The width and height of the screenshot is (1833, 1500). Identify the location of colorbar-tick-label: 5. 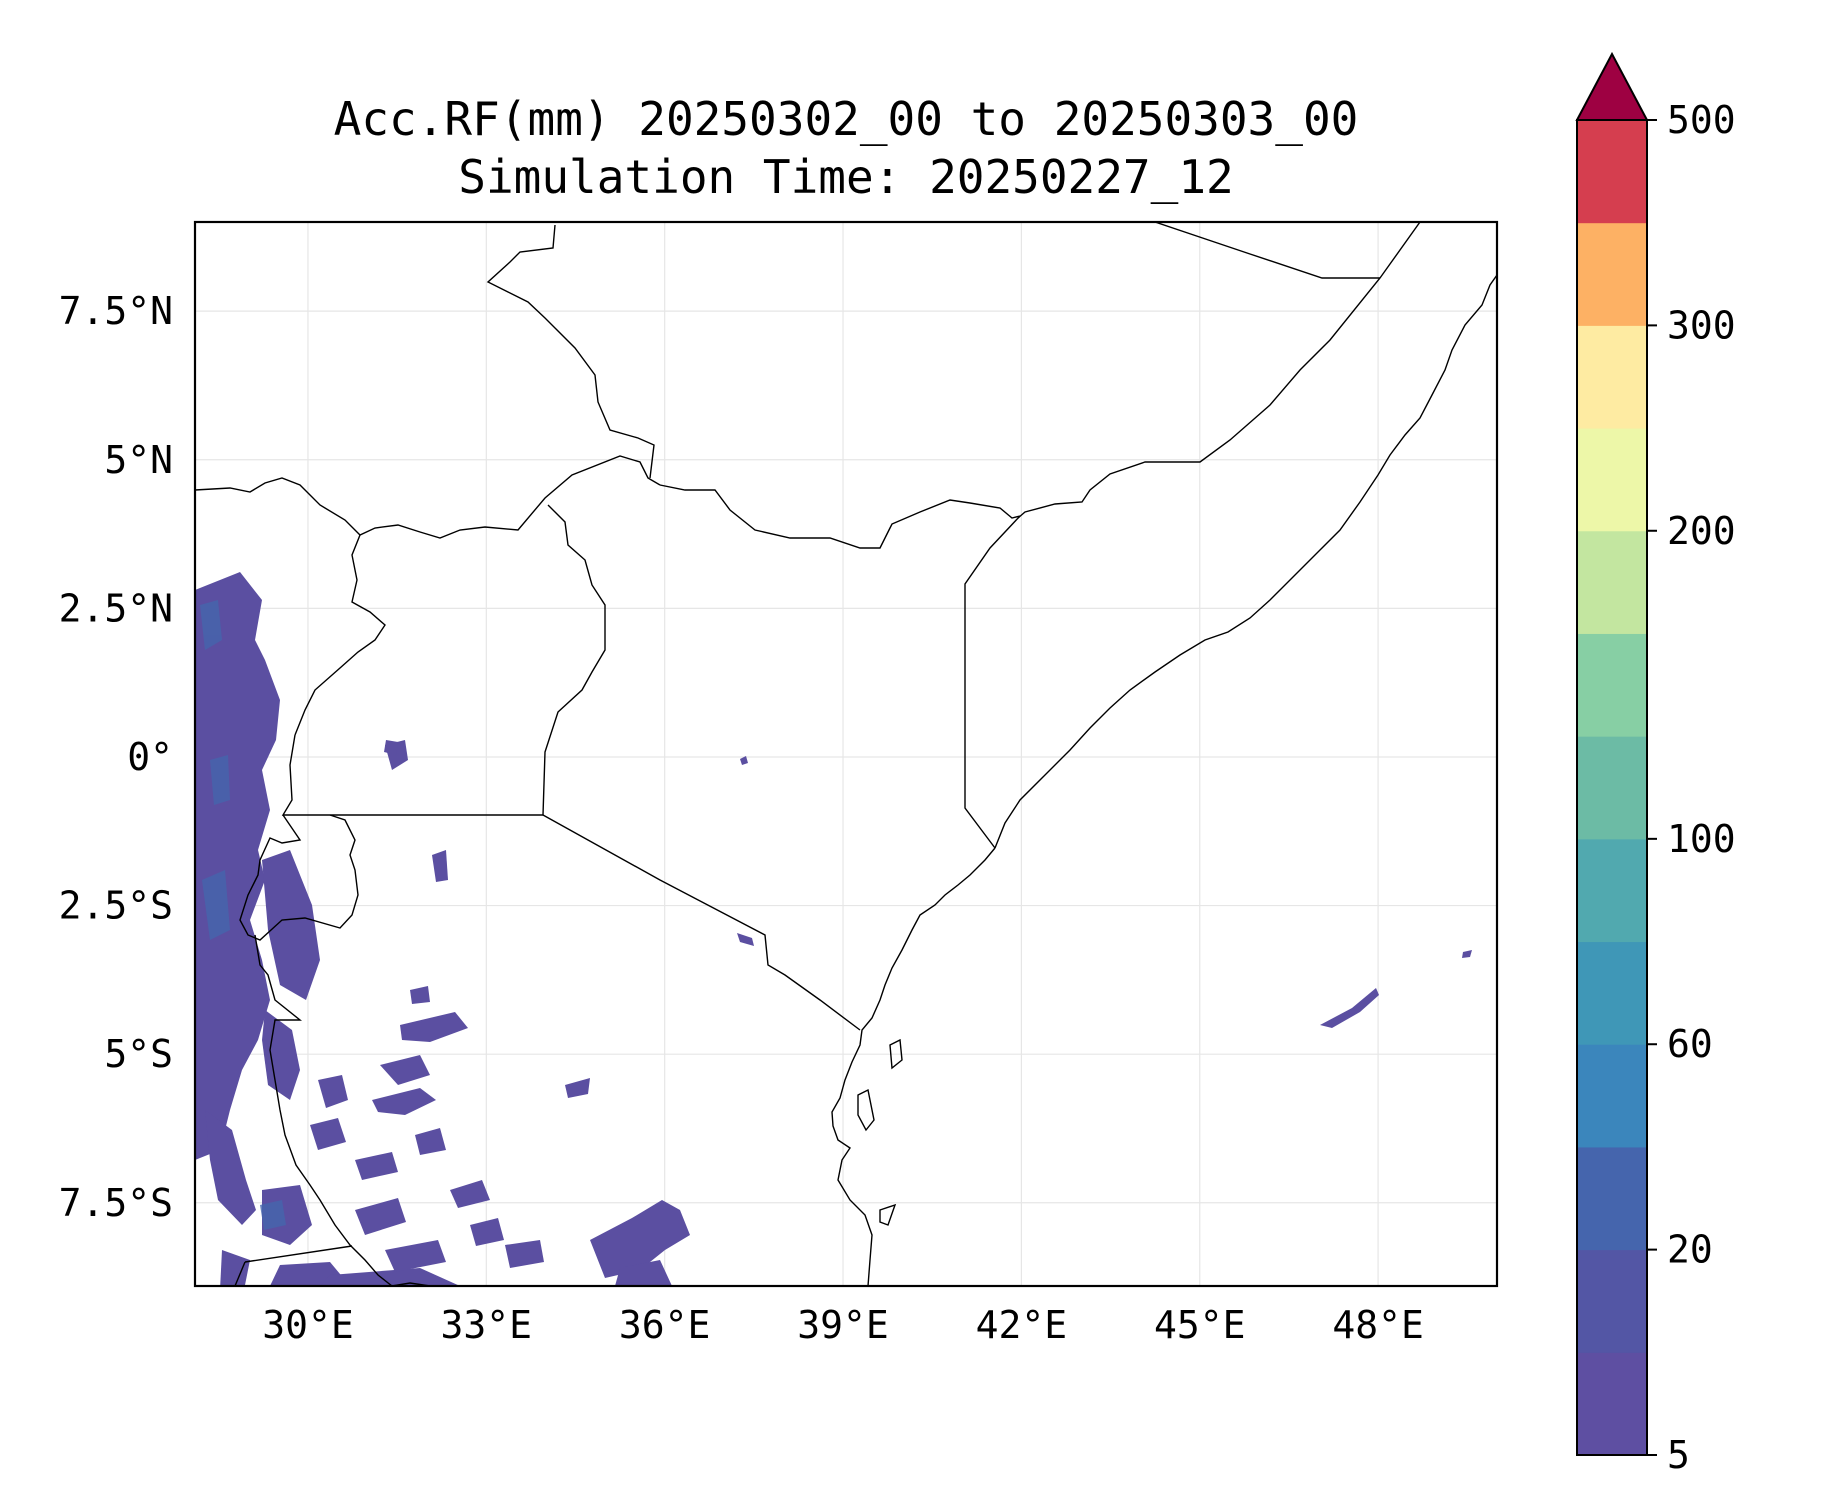
(1678, 1455).